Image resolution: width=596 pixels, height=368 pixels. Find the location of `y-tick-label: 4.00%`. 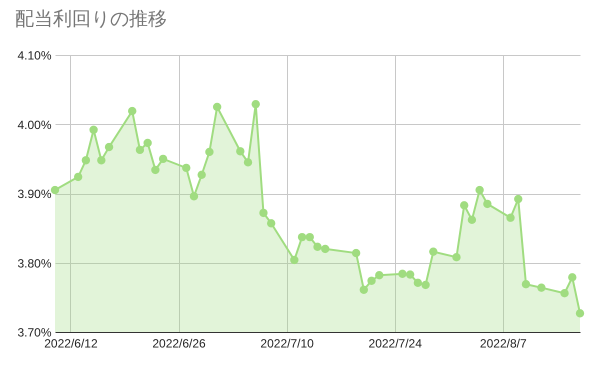

y-tick-label: 4.00% is located at coordinates (34, 125).